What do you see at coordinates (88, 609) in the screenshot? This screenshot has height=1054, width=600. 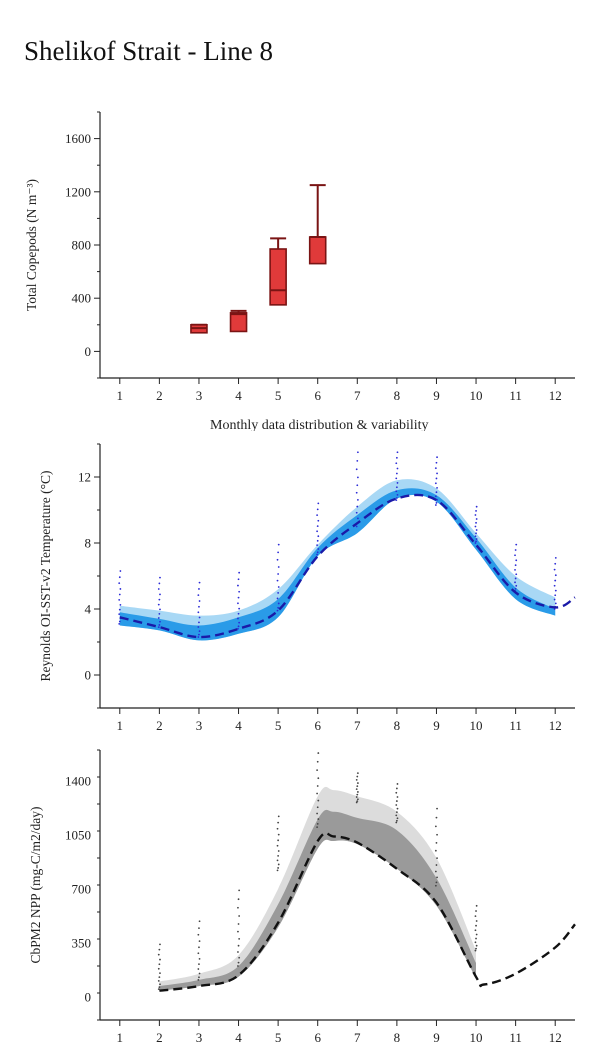 I see `y-tick-label: 4` at bounding box center [88, 609].